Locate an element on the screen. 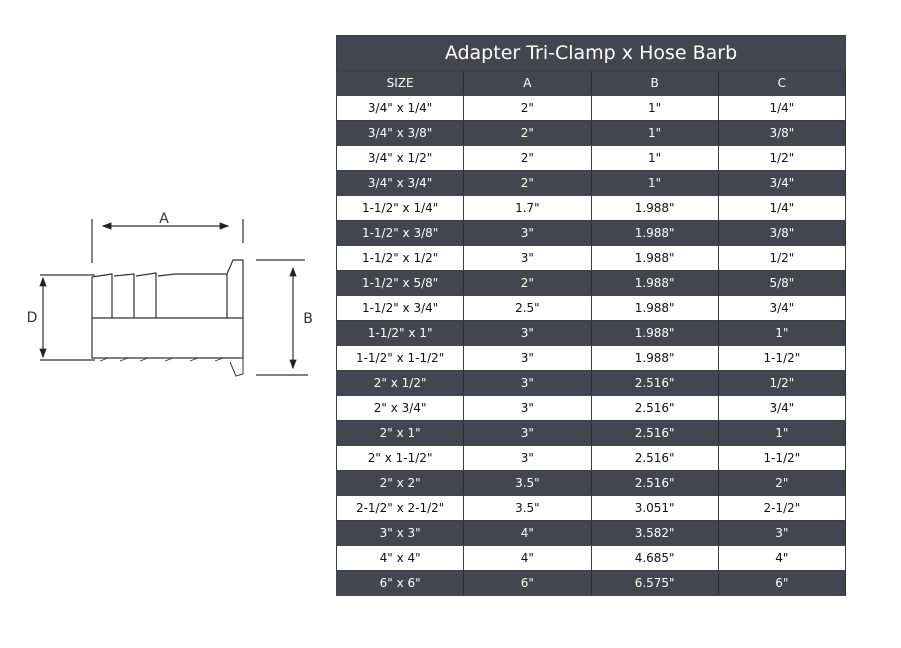  cell-size: 2" x 1-1/2" is located at coordinates (400, 458).